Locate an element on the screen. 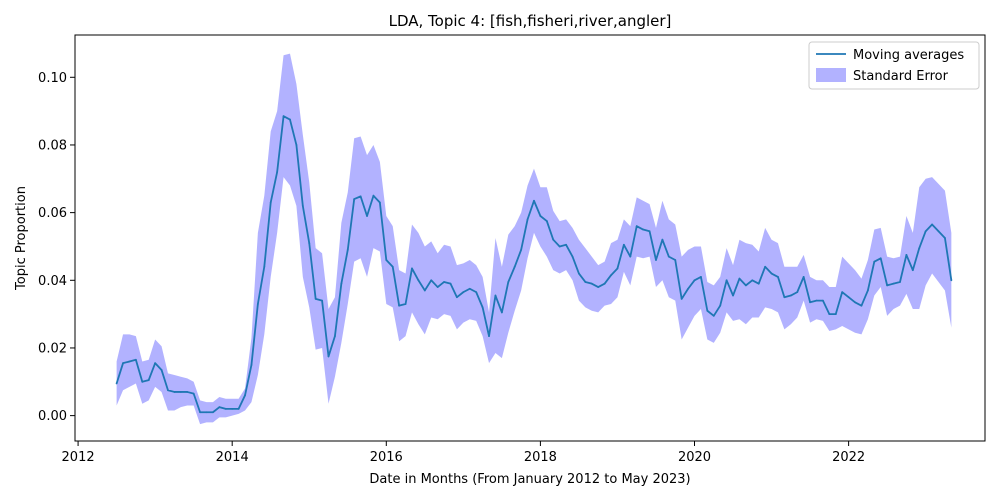  x-tick-label: 2012 is located at coordinates (78, 457).